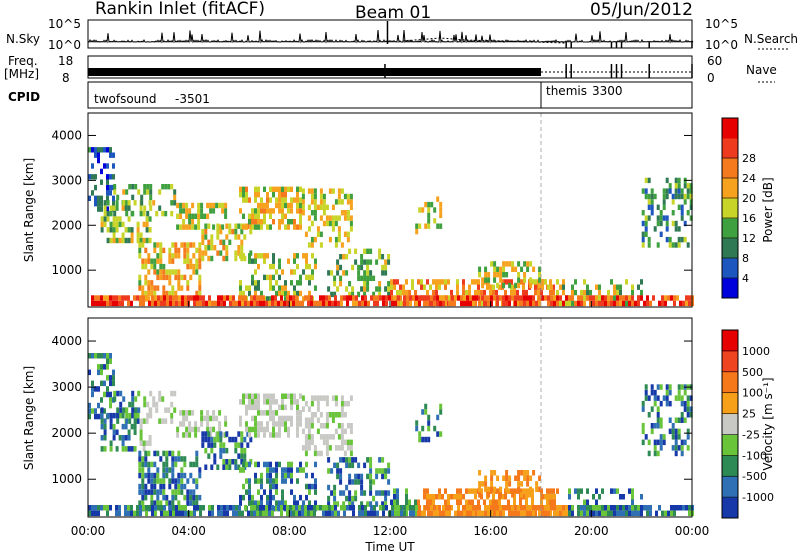  I want to click on power-colorbar-tick-label: 24, so click(749, 178).